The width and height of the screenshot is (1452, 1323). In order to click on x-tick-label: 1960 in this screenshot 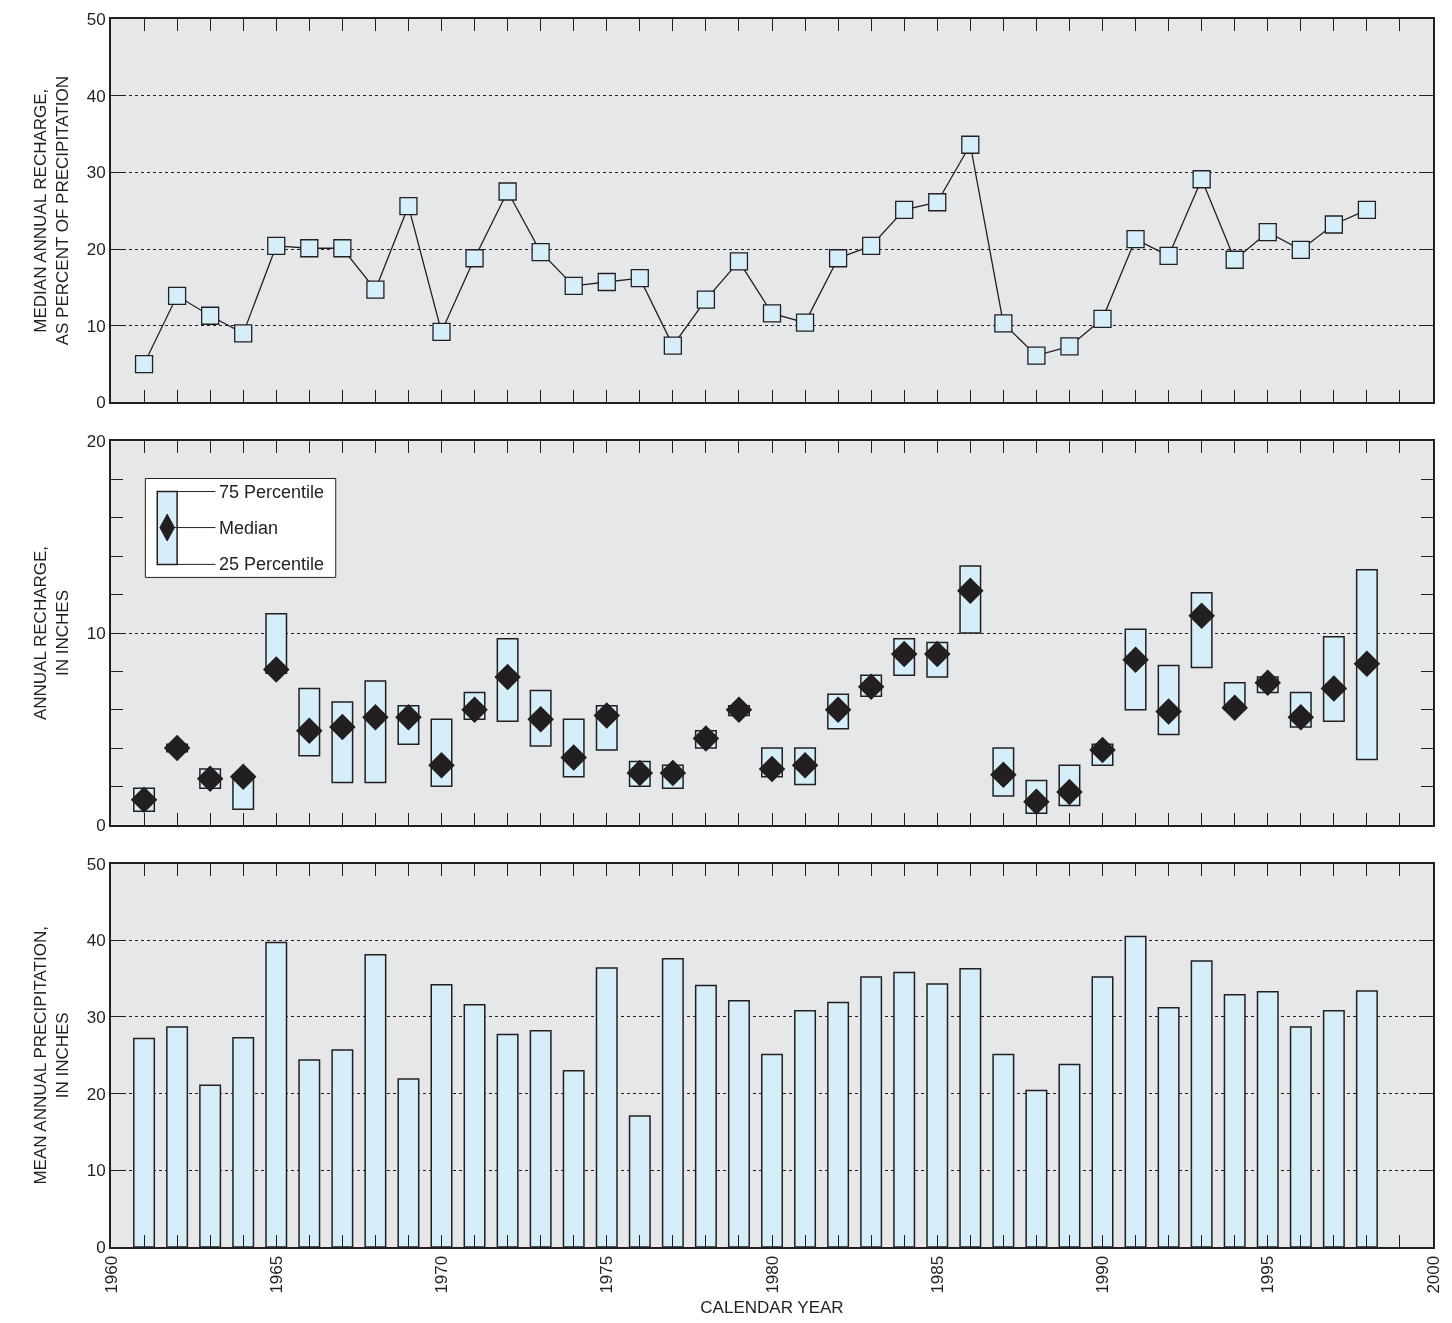, I will do `click(111, 1274)`.